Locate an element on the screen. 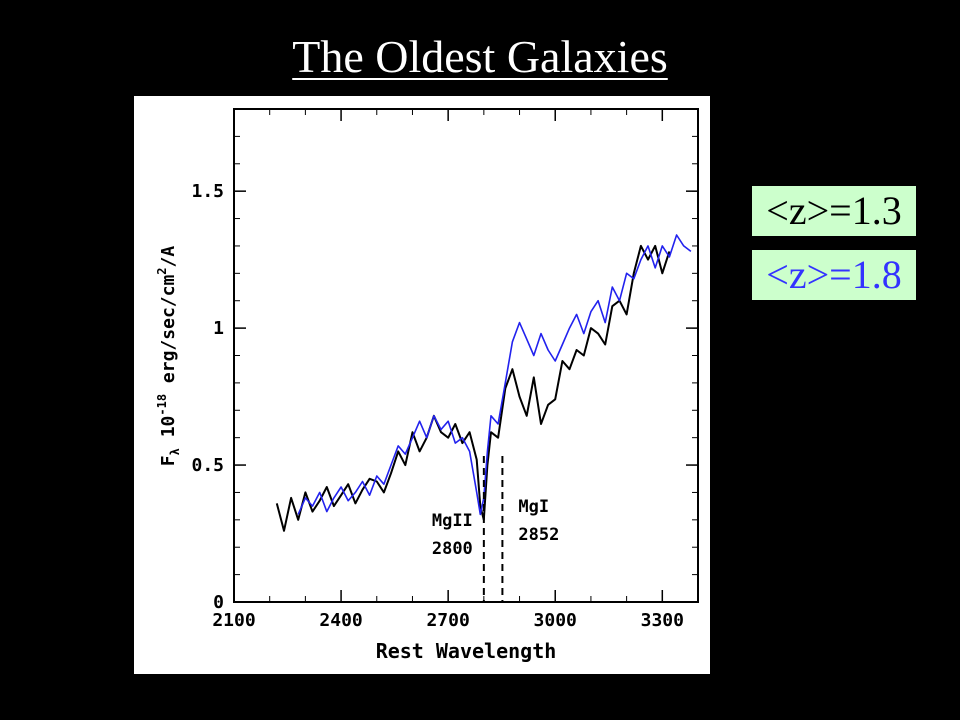 The height and width of the screenshot is (720, 960). x-axis-label: Rest Wavelength is located at coordinates (466, 651).